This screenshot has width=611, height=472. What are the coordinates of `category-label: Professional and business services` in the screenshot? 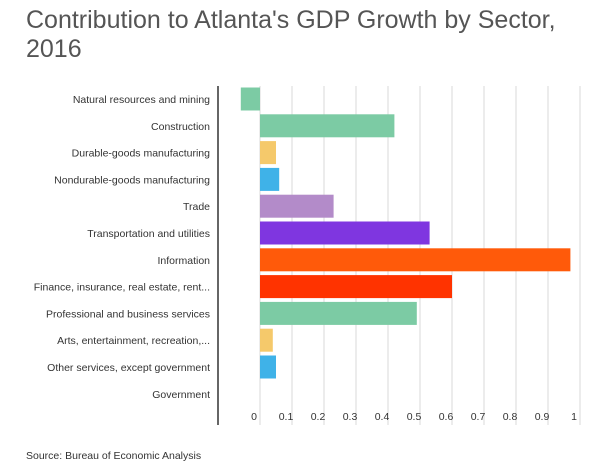 It's located at (128, 314).